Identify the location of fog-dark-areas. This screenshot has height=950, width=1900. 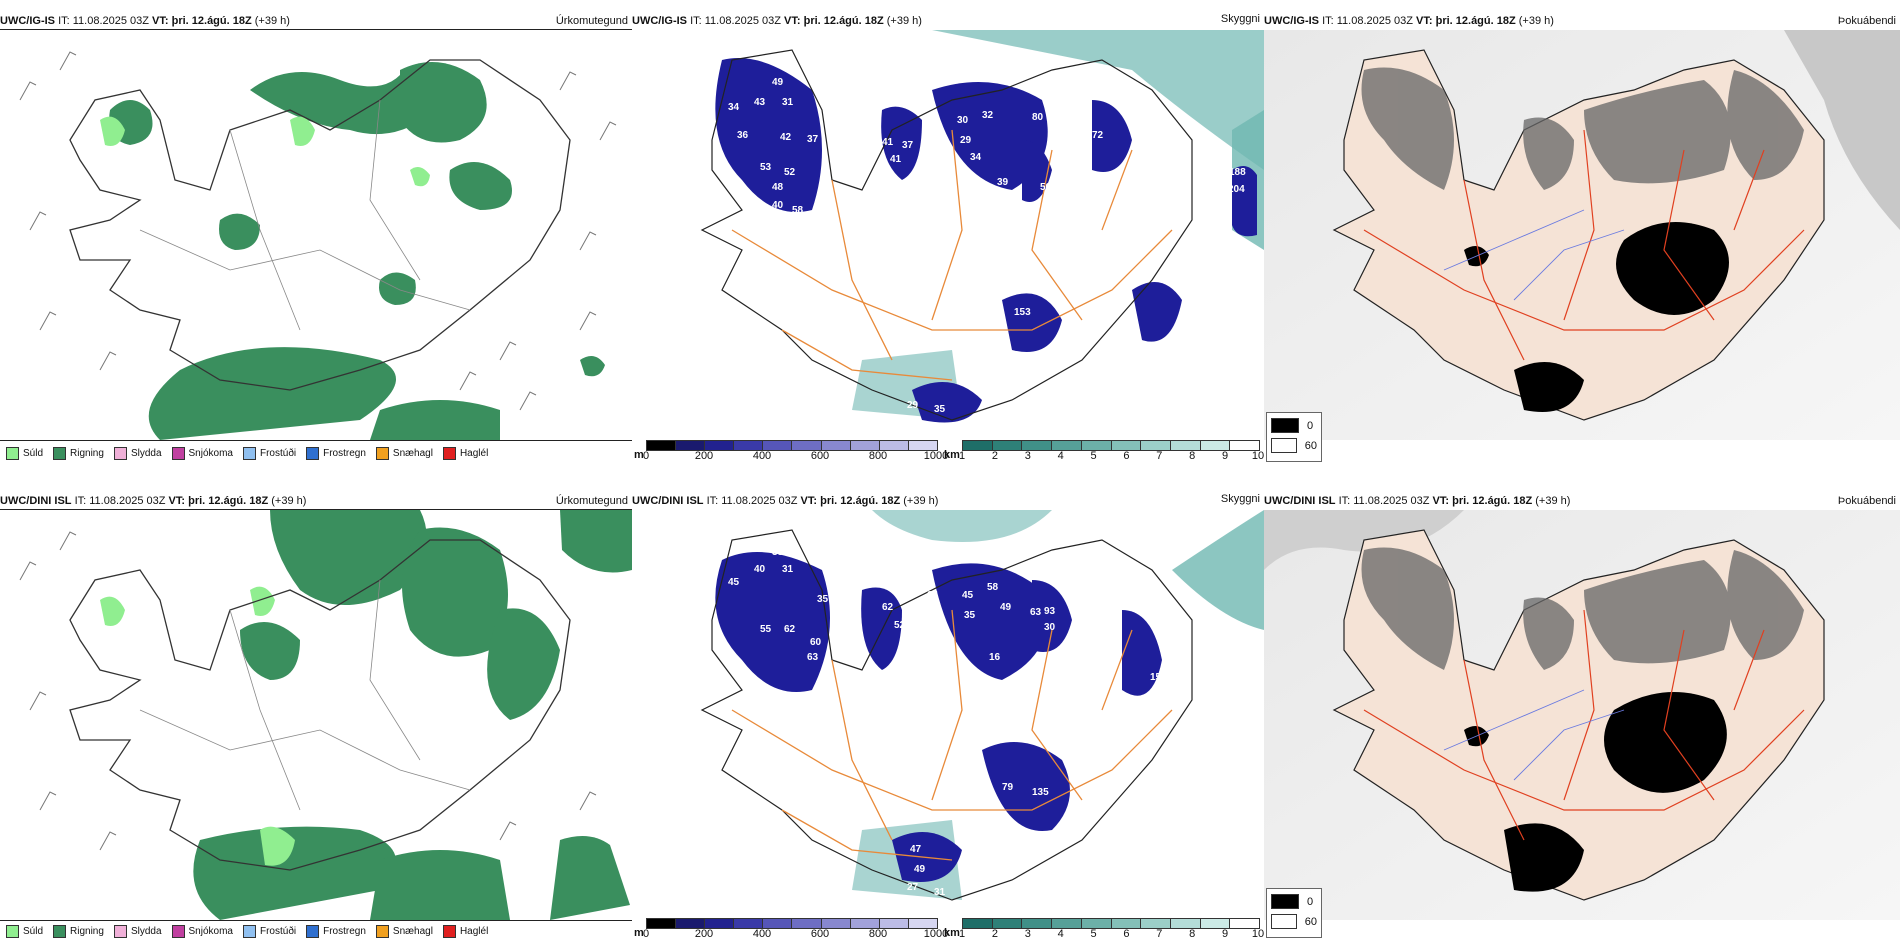
(1595, 792).